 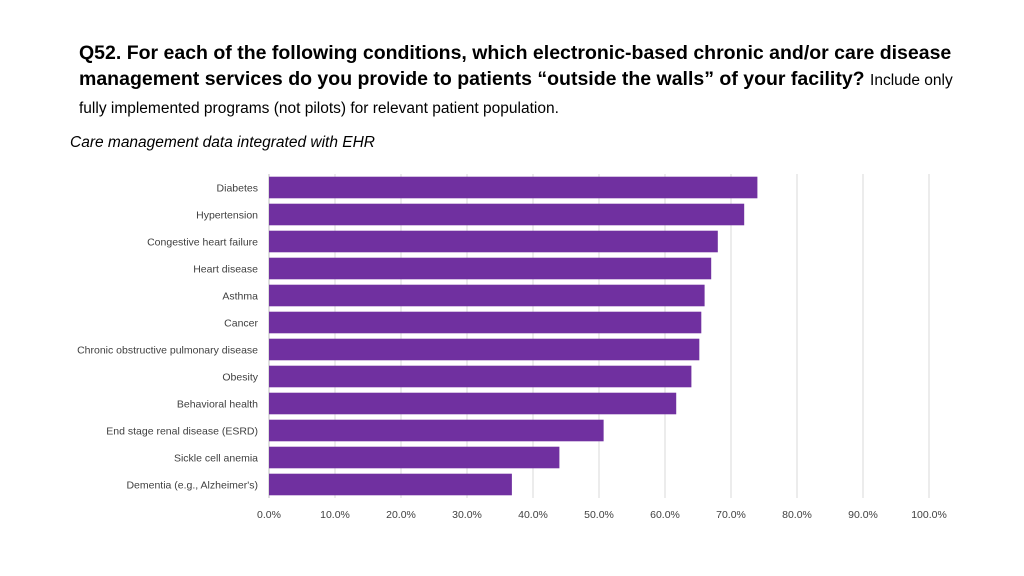 What do you see at coordinates (192, 486) in the screenshot?
I see `category-label: Dementia (e.g., Alzheimer's)` at bounding box center [192, 486].